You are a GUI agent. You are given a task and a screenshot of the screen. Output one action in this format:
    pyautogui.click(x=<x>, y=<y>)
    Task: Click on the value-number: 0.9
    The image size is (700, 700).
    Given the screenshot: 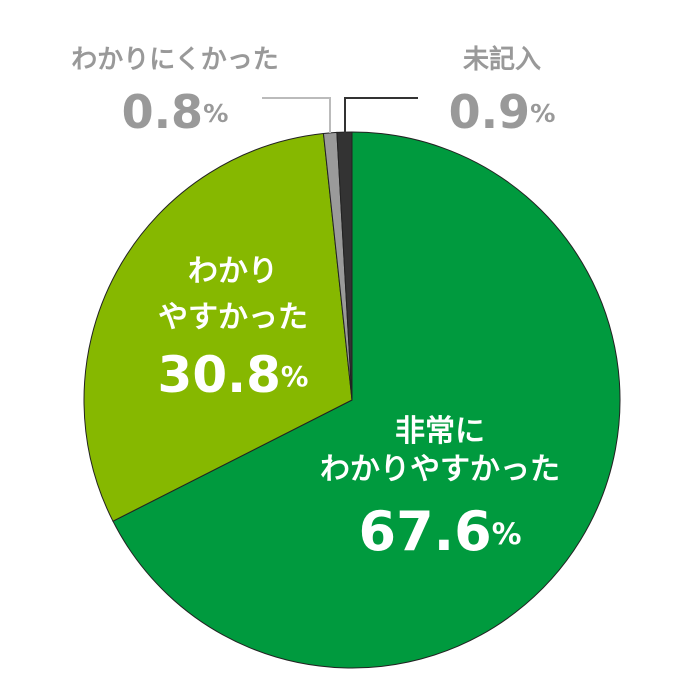 What is the action you would take?
    pyautogui.click(x=490, y=112)
    